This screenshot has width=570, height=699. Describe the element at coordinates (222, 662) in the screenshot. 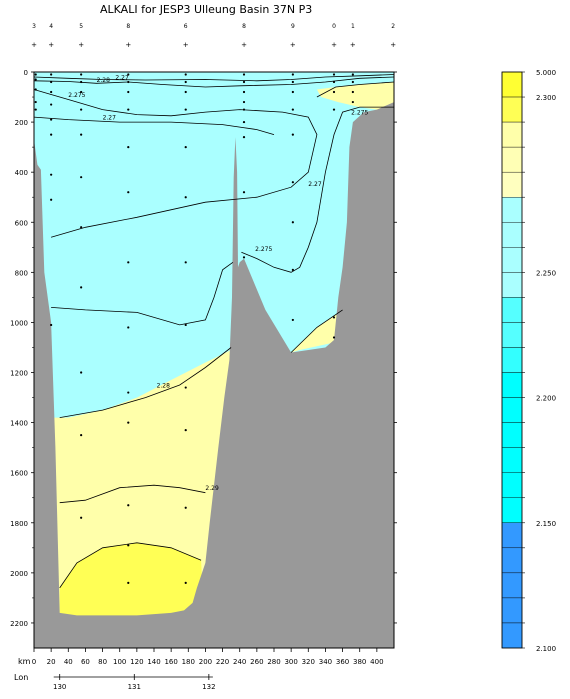

I see `x-tick-label: 220` at that location.